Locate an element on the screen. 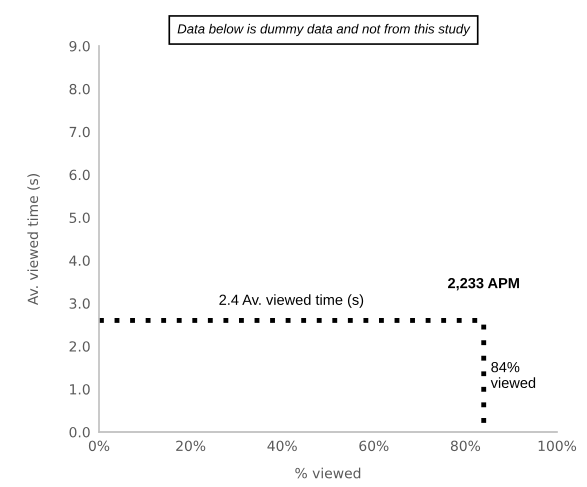  y-tick-label: 2.0 is located at coordinates (80, 346).